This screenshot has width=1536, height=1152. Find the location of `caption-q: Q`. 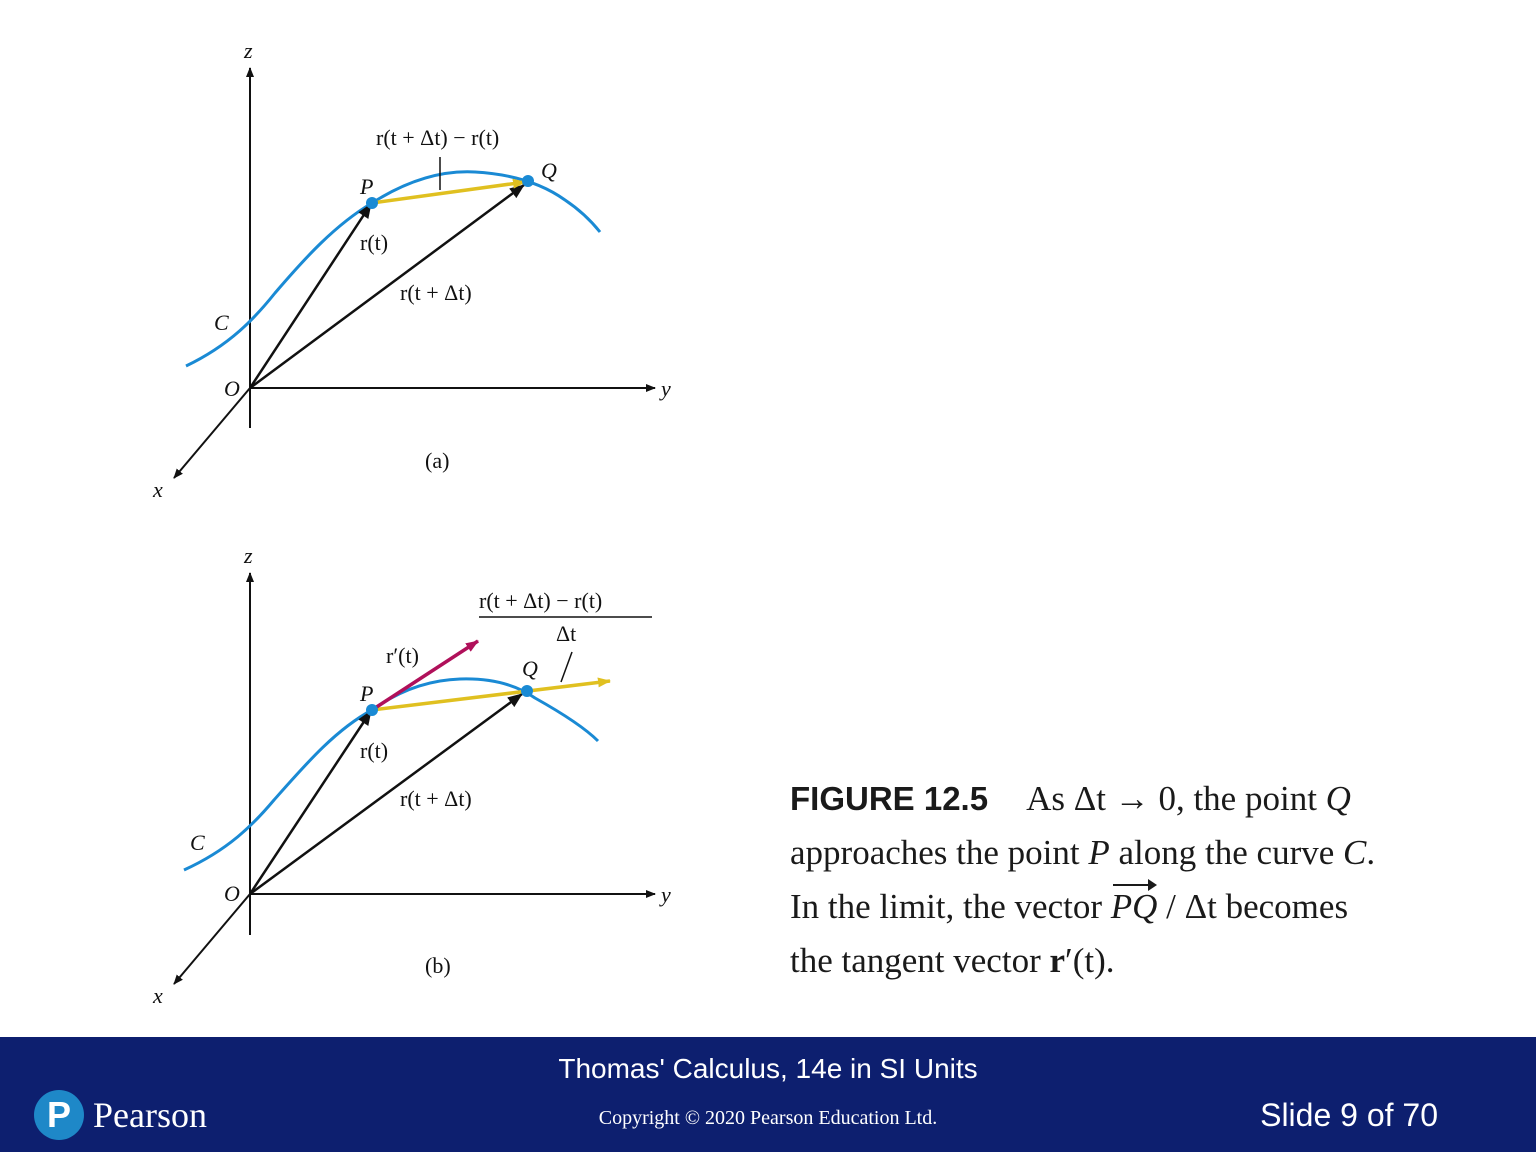

caption-q: Q is located at coordinates (1338, 798).